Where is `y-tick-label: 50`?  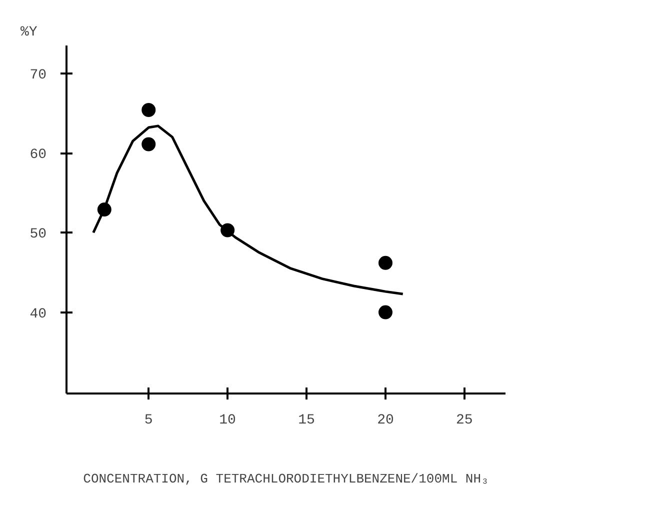 y-tick-label: 50 is located at coordinates (38, 234).